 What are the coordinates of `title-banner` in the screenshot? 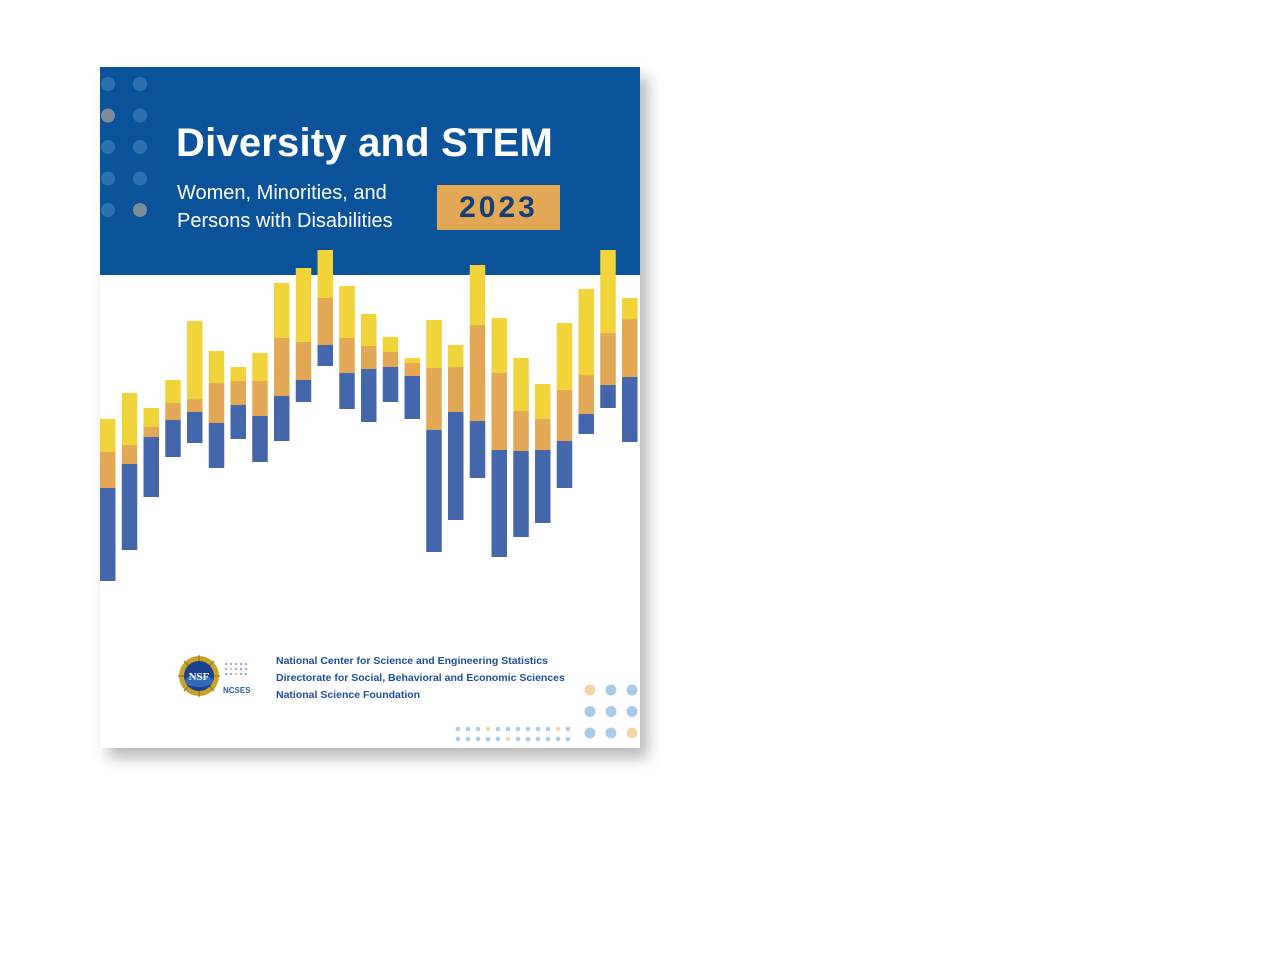 It's located at (370, 171).